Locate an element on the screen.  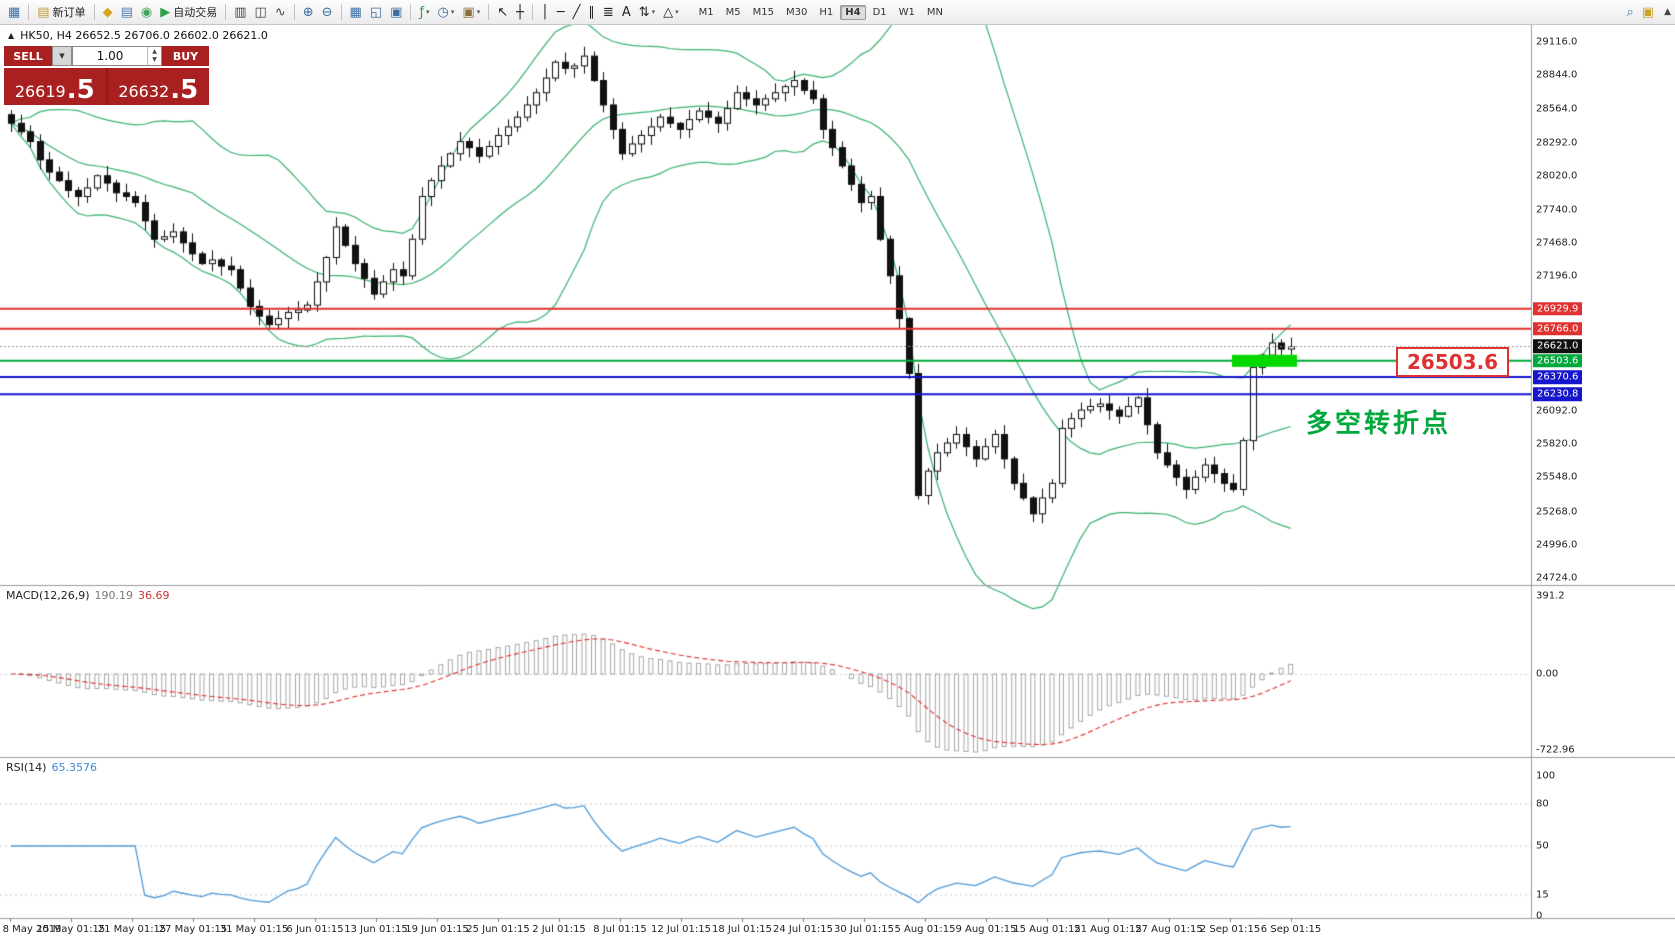
vertical-line-icon: │ is located at coordinates (545, 12).